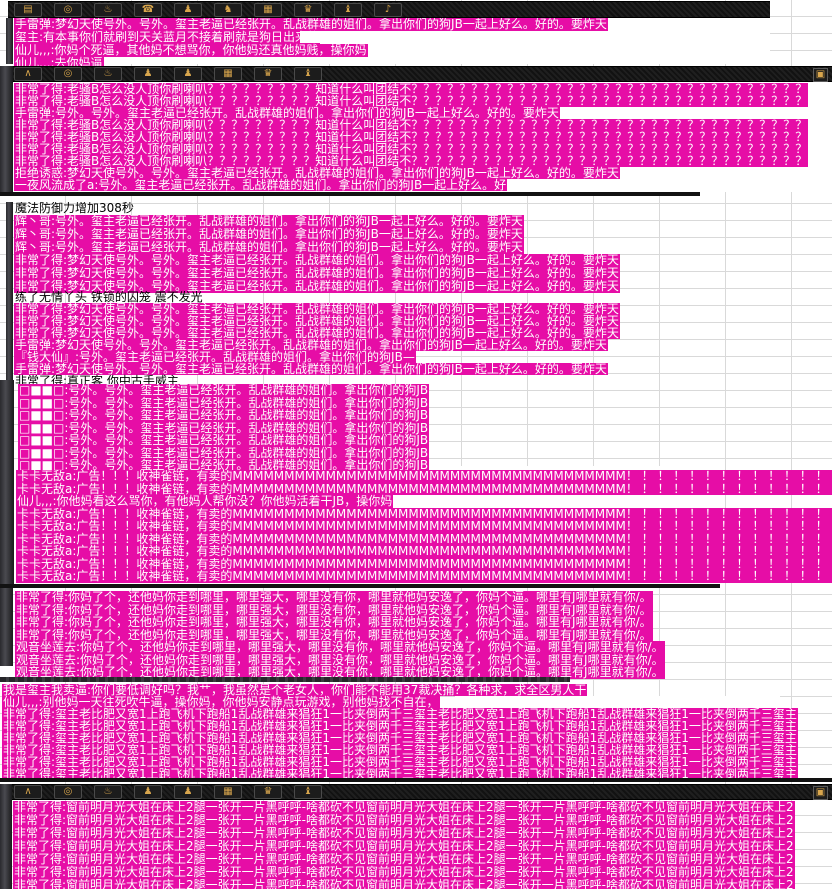 The image size is (832, 889). What do you see at coordinates (28, 9) in the screenshot?
I see `menu-icon: ▤` at bounding box center [28, 9].